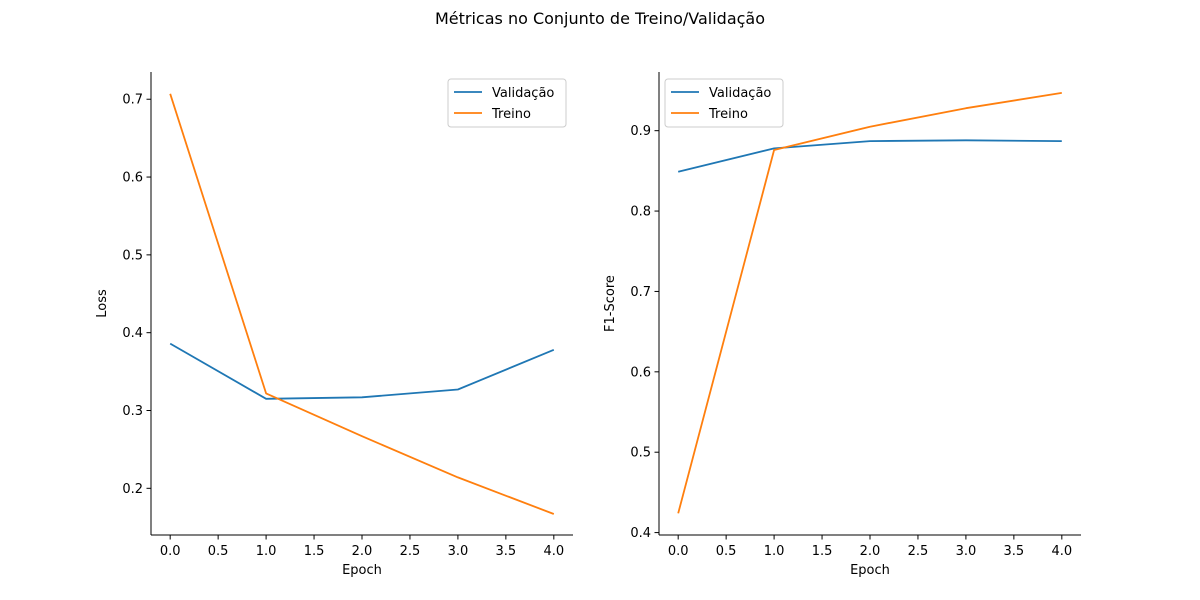  Describe the element at coordinates (640, 212) in the screenshot. I see `y-tick-label: 0.8` at that location.